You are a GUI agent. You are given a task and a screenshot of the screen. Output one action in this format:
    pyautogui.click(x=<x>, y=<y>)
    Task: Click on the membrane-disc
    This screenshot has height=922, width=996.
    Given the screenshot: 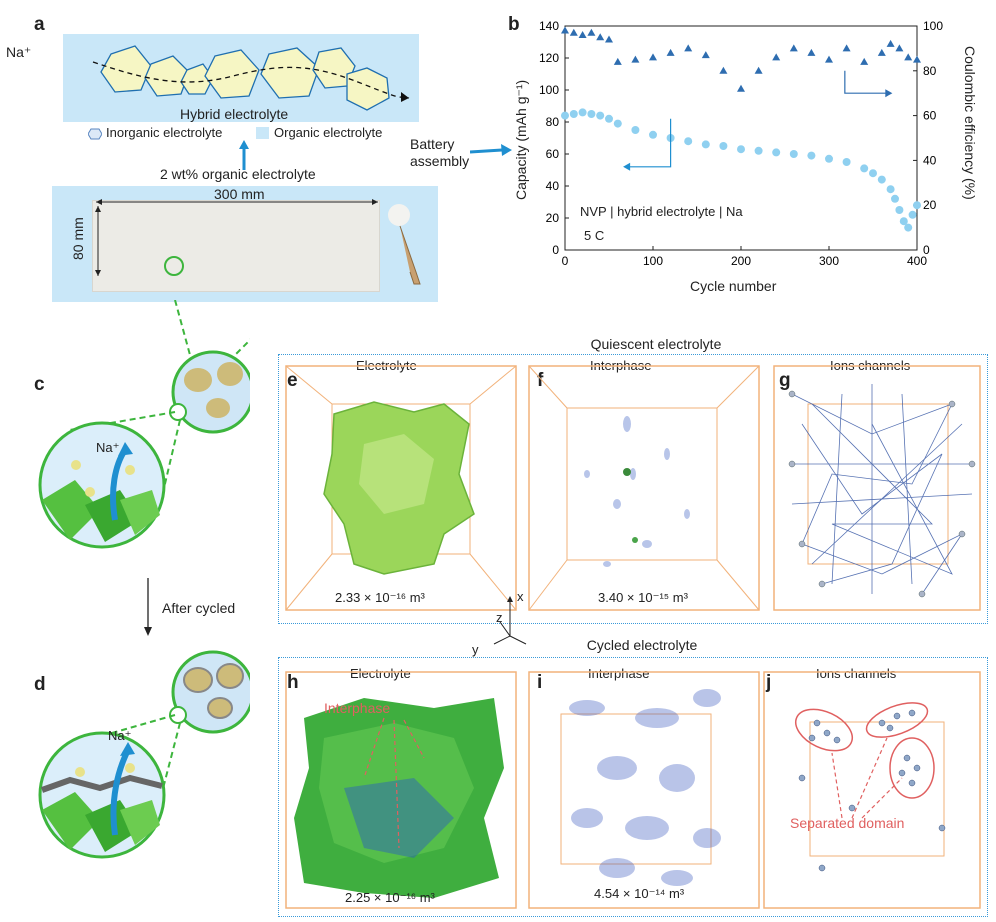 What is the action you would take?
    pyautogui.click(x=399, y=215)
    